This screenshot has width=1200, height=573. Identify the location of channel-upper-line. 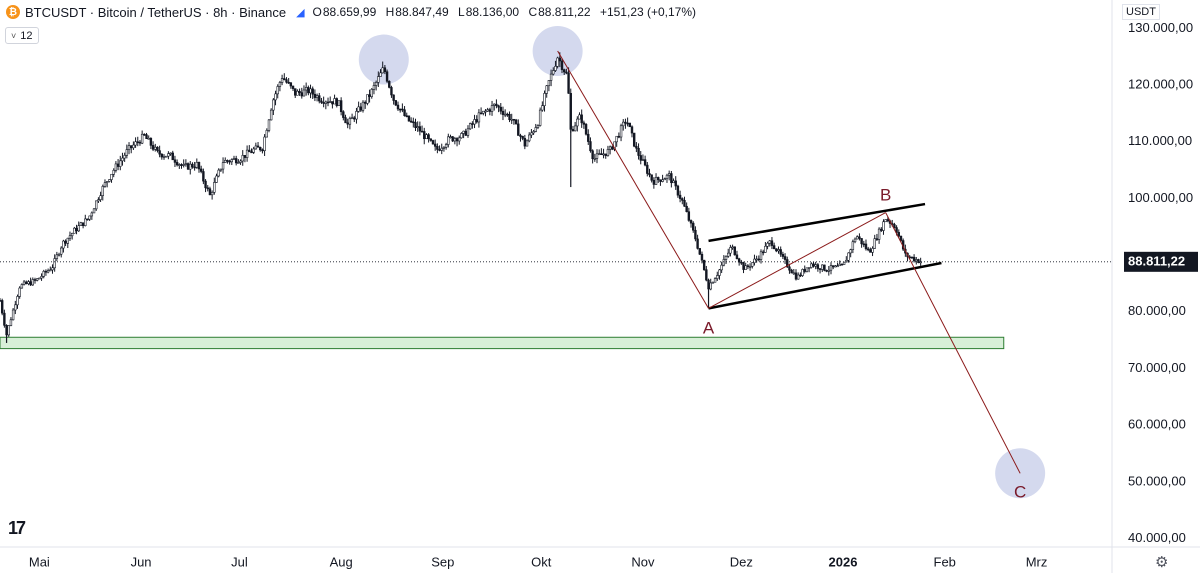
(817, 222).